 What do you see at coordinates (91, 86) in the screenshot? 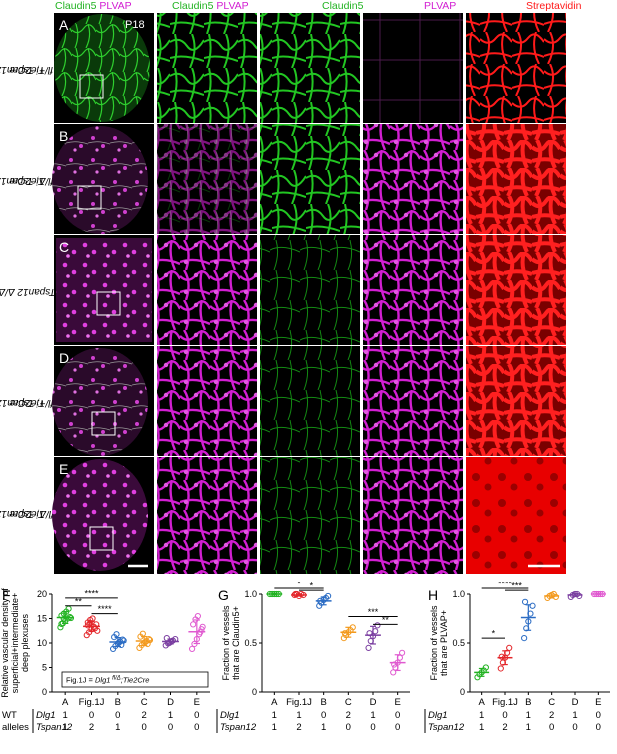
I see `retina-a-inset-box` at bounding box center [91, 86].